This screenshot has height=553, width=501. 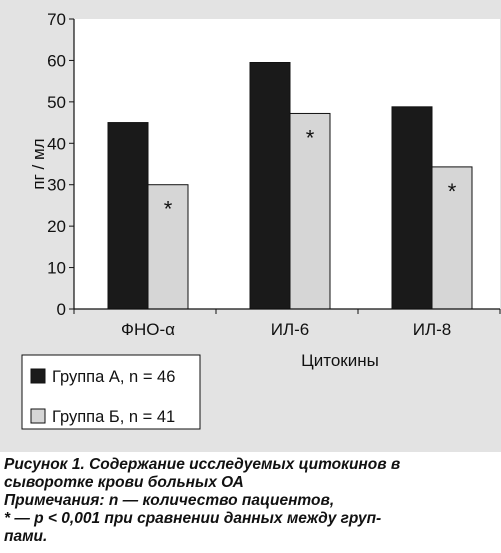 What do you see at coordinates (290, 329) in the screenshot?
I see `x-tick-label: ИЛ-6` at bounding box center [290, 329].